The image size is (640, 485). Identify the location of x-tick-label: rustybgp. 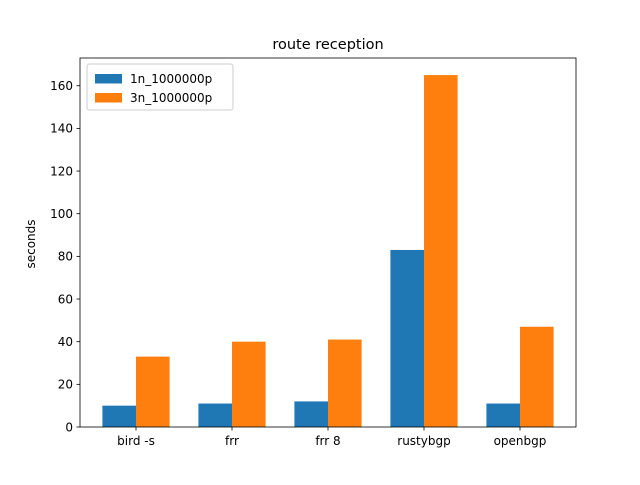
(423, 441).